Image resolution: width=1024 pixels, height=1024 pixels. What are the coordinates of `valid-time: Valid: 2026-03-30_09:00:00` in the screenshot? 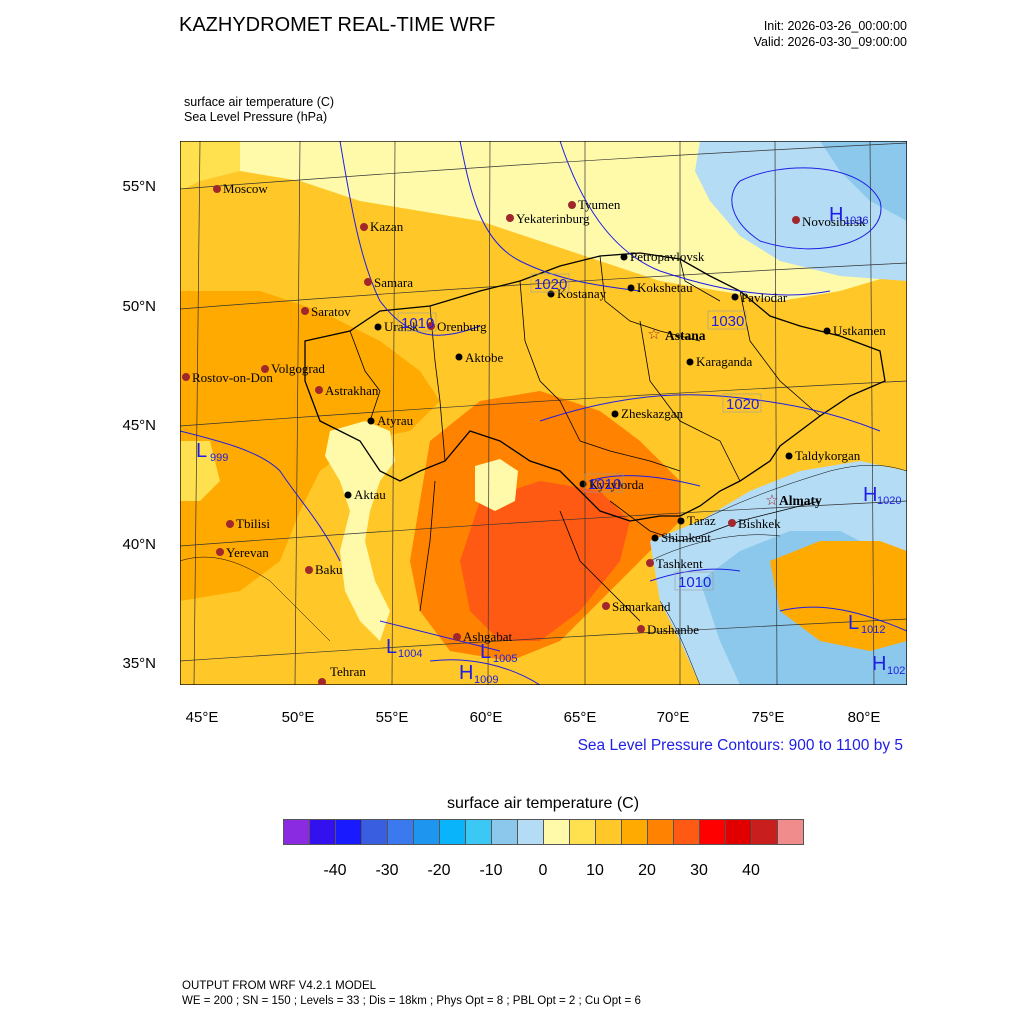 It's located at (830, 42).